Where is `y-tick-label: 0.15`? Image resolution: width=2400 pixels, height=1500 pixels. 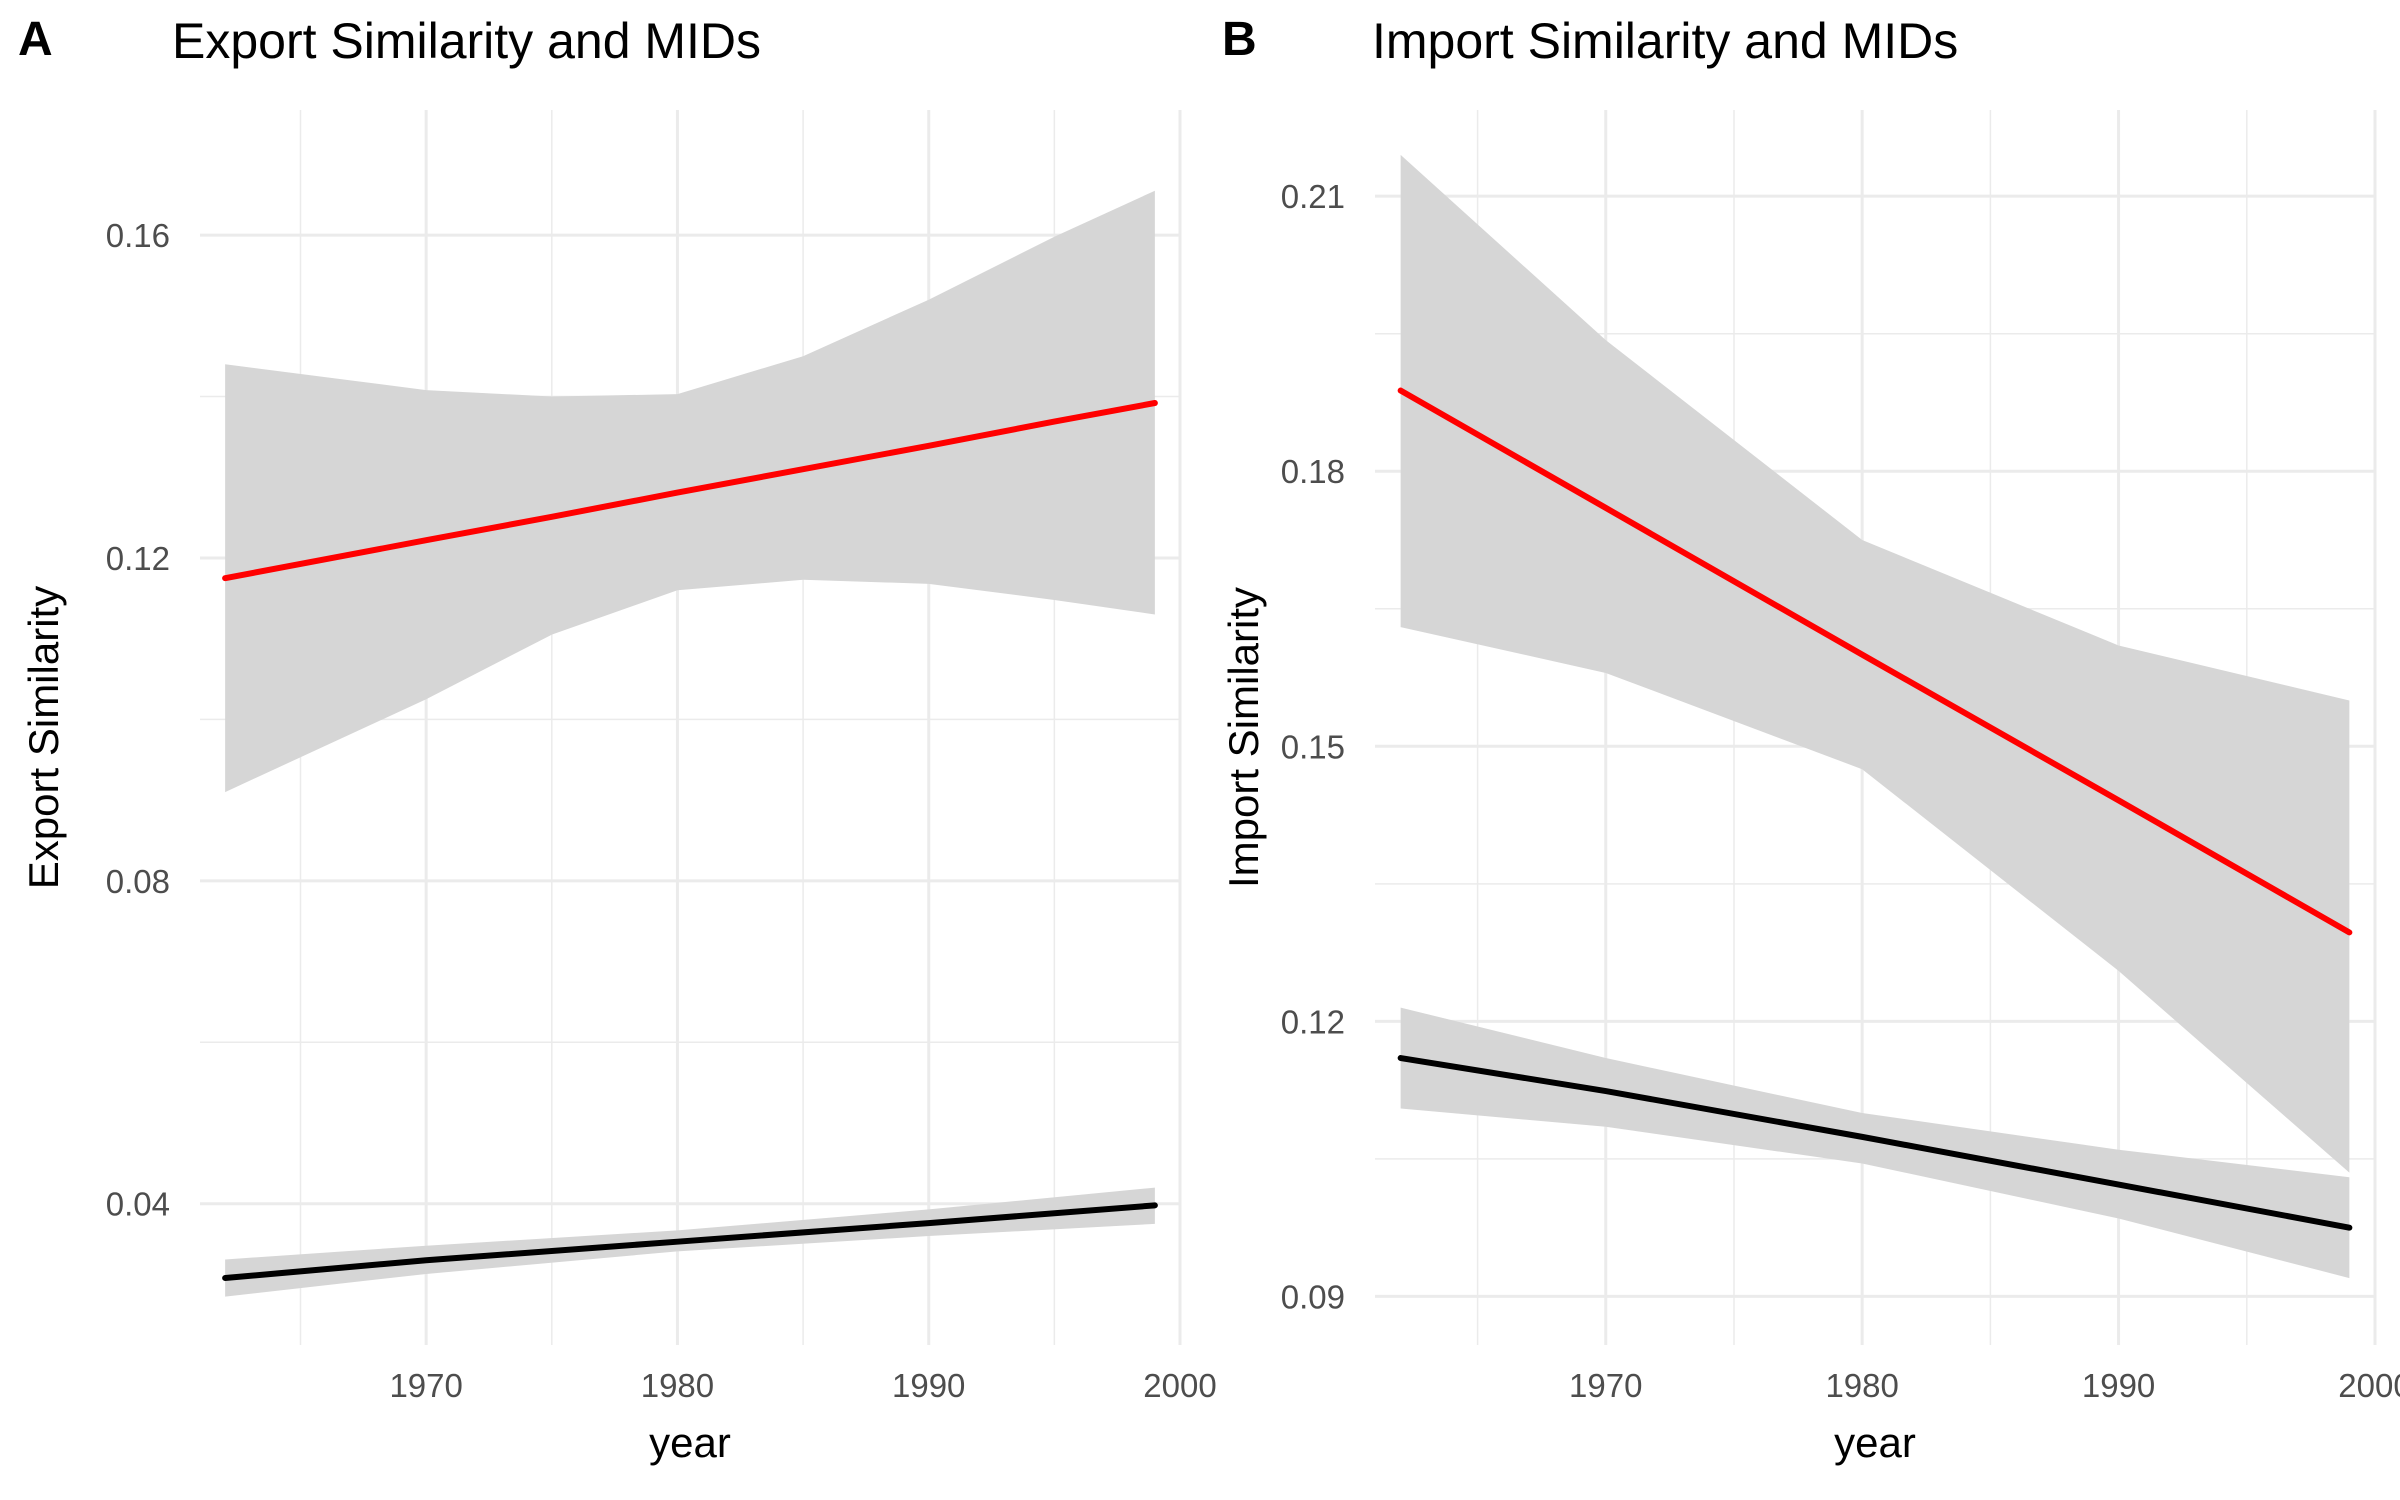
y-tick-label: 0.15 is located at coordinates (1313, 746).